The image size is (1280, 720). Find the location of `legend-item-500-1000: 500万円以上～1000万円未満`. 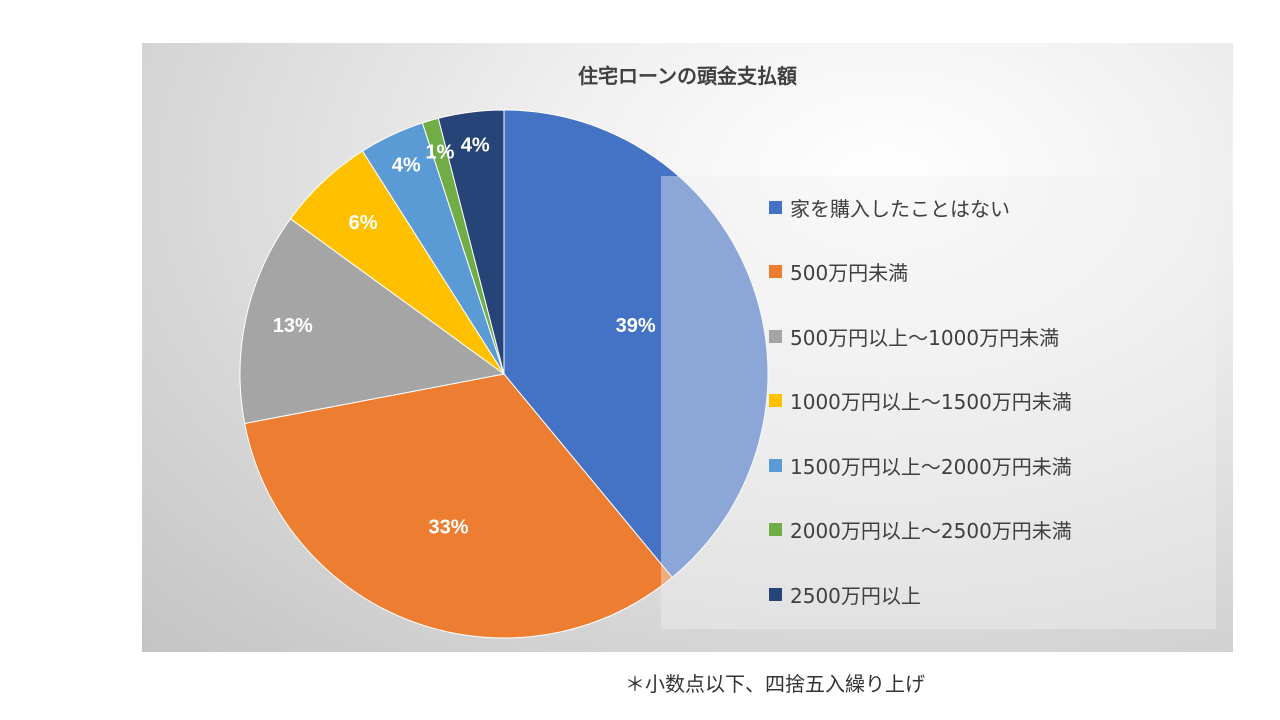

legend-item-500-1000: 500万円以上～1000万円未満 is located at coordinates (914, 336).